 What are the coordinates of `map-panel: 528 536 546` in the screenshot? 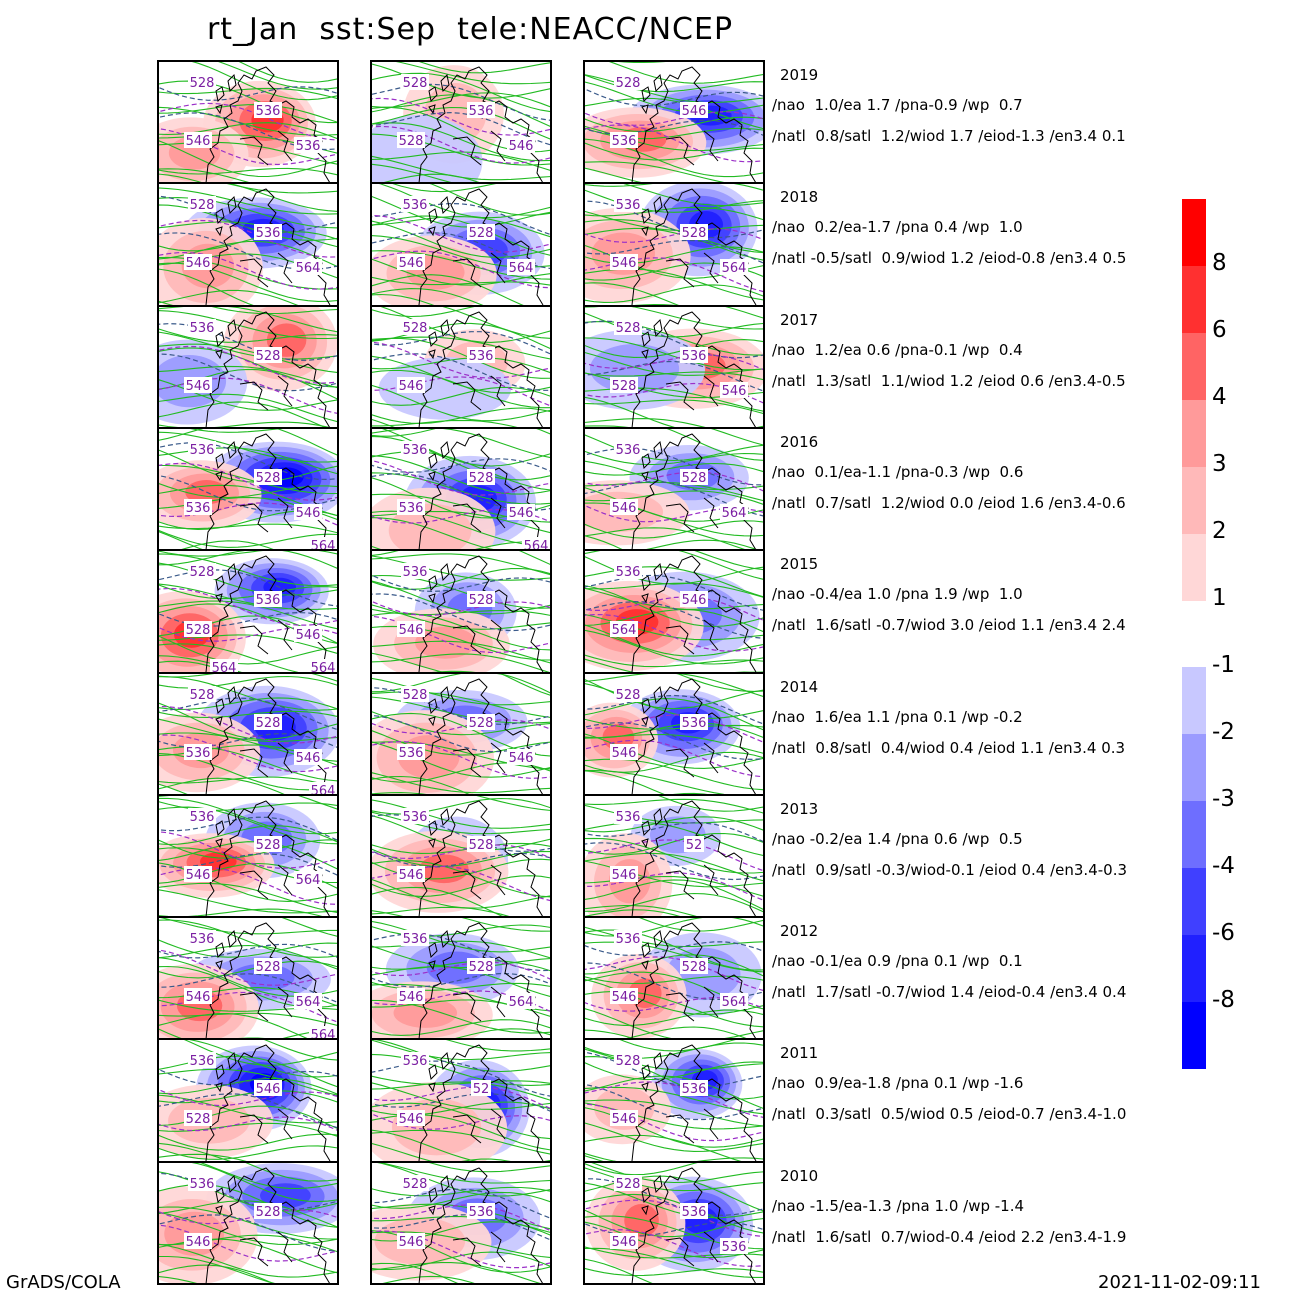 It's located at (461, 366).